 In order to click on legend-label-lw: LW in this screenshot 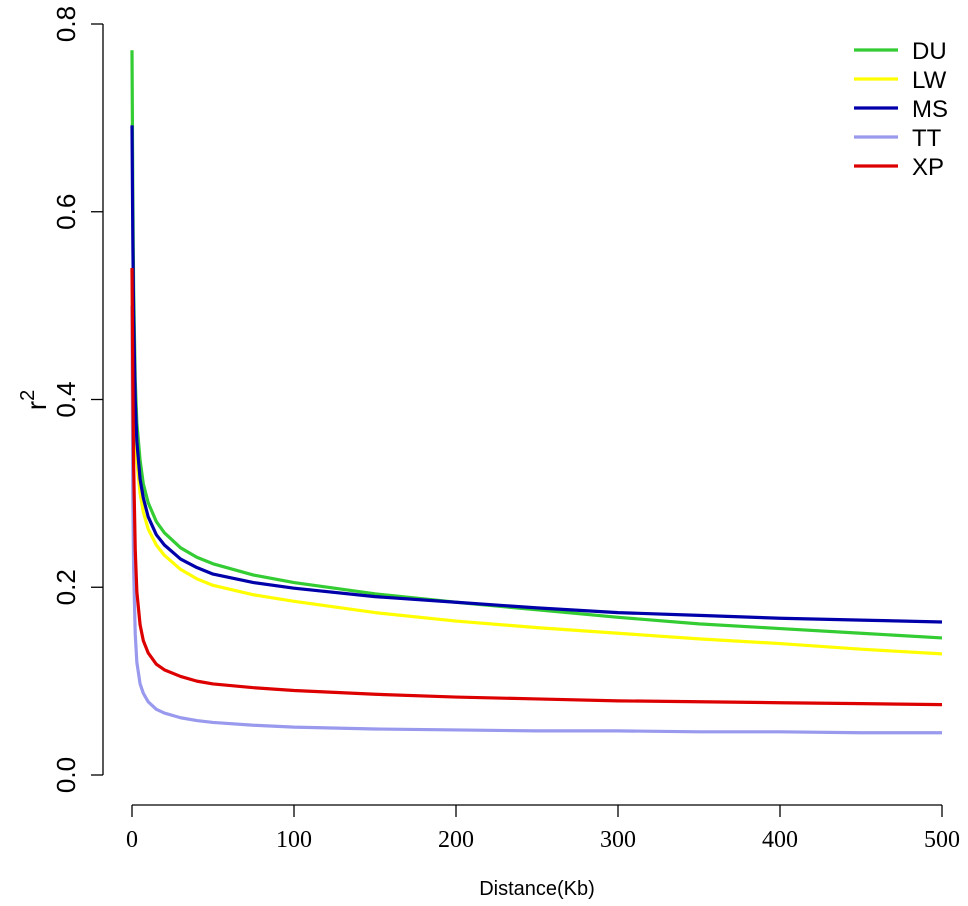, I will do `click(929, 80)`.